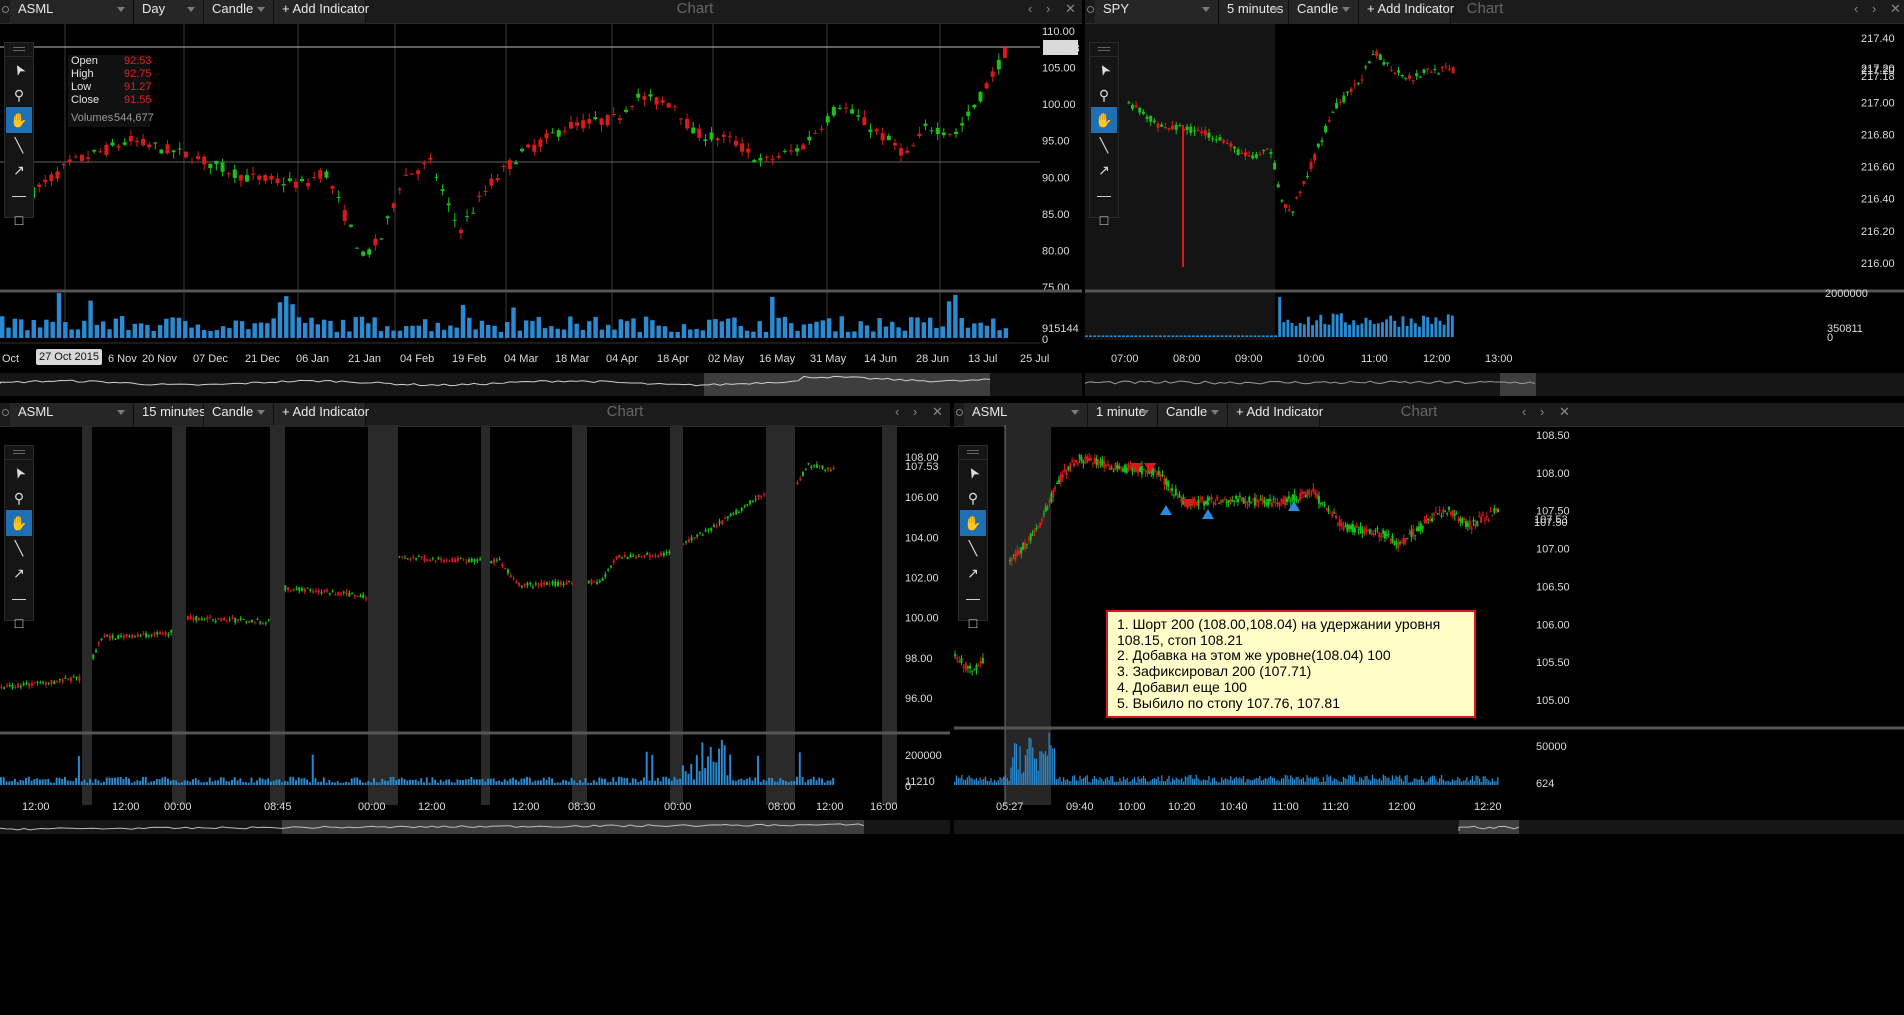 The image size is (1904, 1015). Describe the element at coordinates (1157, 12) in the screenshot. I see `symbol-selector: SPY` at that location.